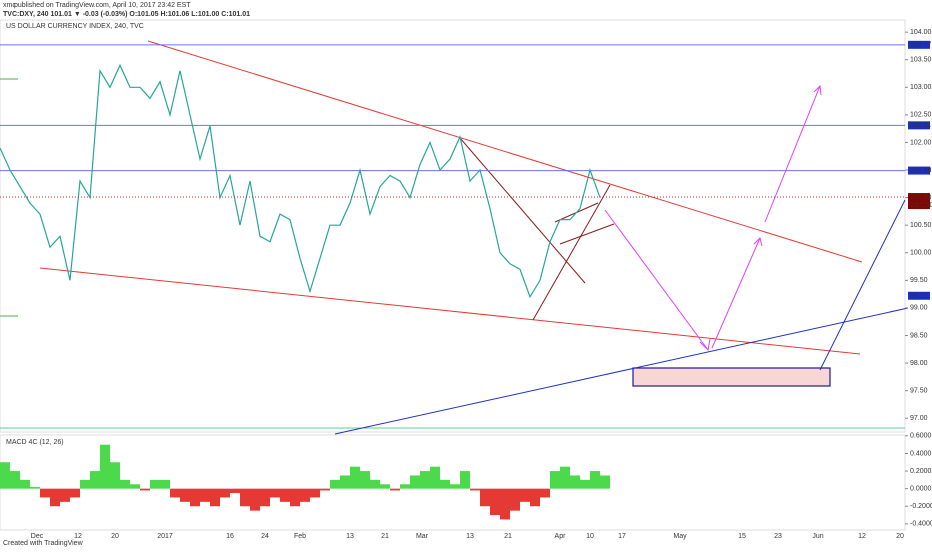  I want to click on x-tick-label: Feb, so click(300, 536).